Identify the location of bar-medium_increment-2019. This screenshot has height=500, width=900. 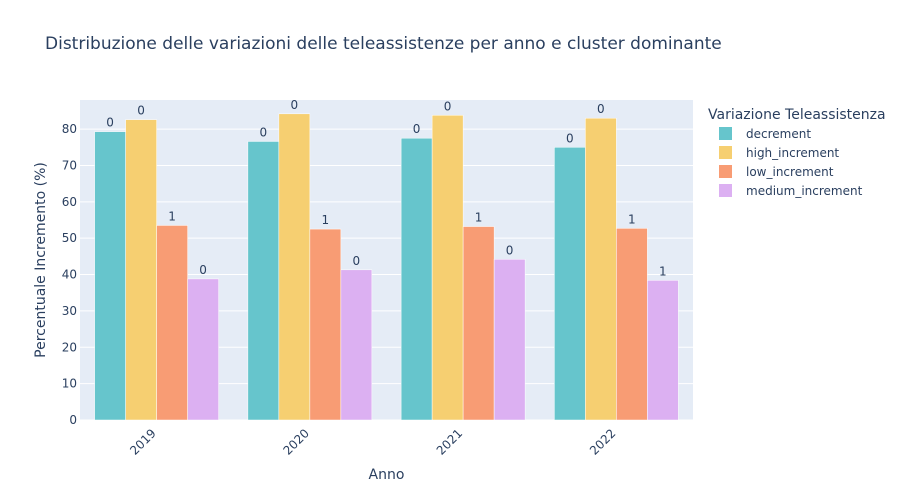
(203, 349).